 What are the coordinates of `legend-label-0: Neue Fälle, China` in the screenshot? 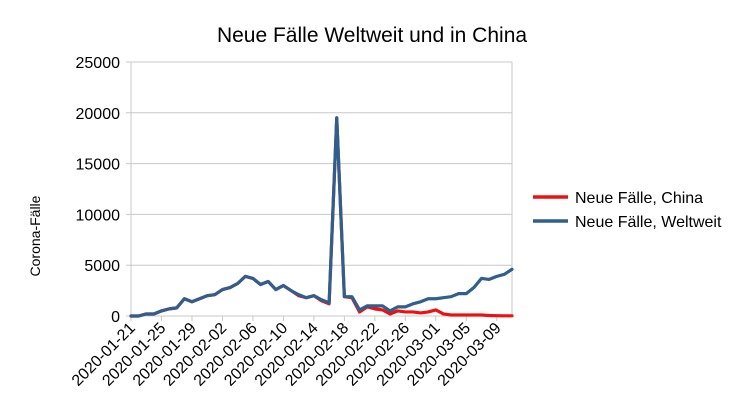 It's located at (639, 198).